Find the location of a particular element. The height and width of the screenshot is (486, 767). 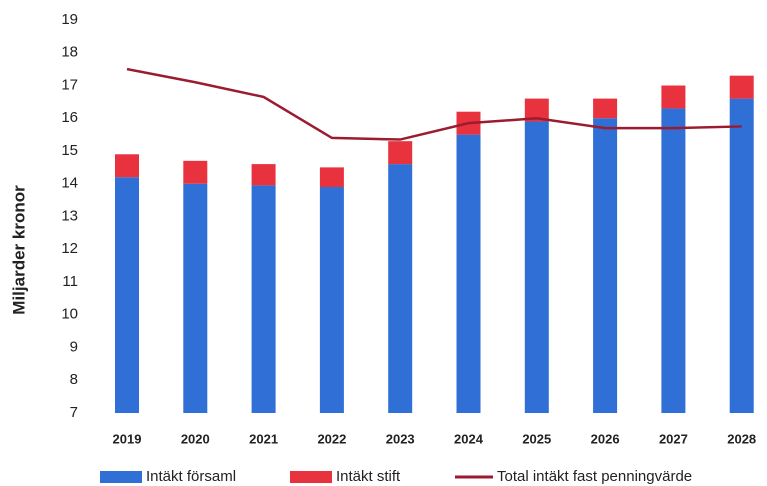

y-tick-label: 9 is located at coordinates (74, 346).